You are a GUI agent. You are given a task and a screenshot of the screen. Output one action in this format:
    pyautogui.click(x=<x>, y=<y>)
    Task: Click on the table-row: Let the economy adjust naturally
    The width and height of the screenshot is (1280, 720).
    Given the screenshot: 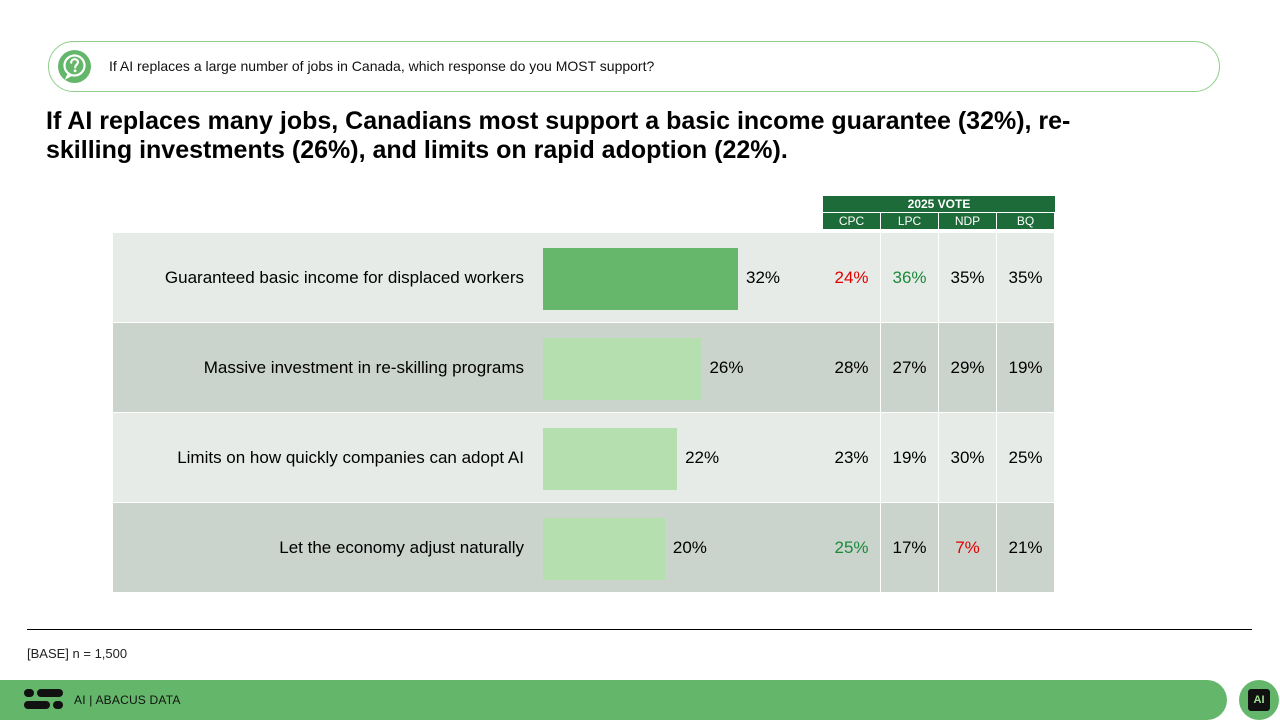 What is the action you would take?
    pyautogui.click(x=468, y=547)
    